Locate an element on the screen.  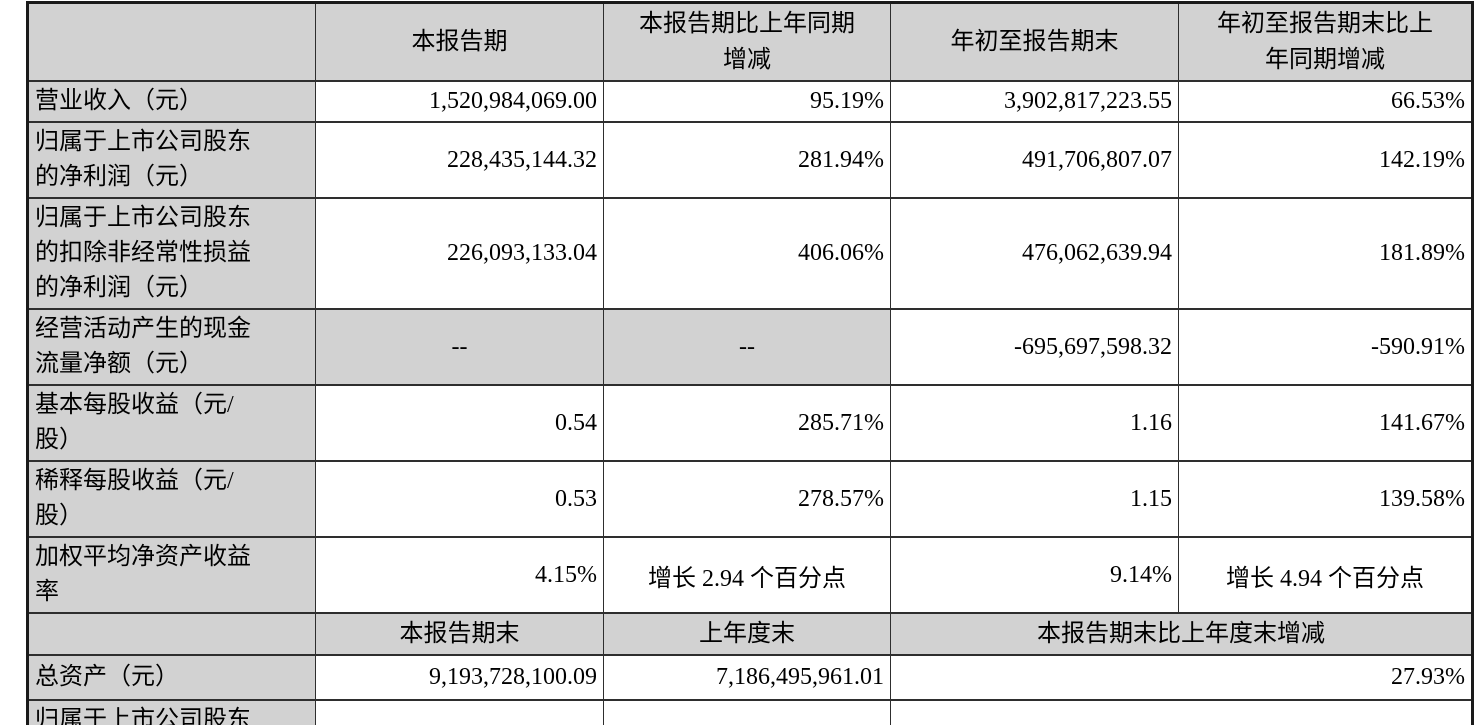
cell-current-period: 4.15% is located at coordinates (459, 575).